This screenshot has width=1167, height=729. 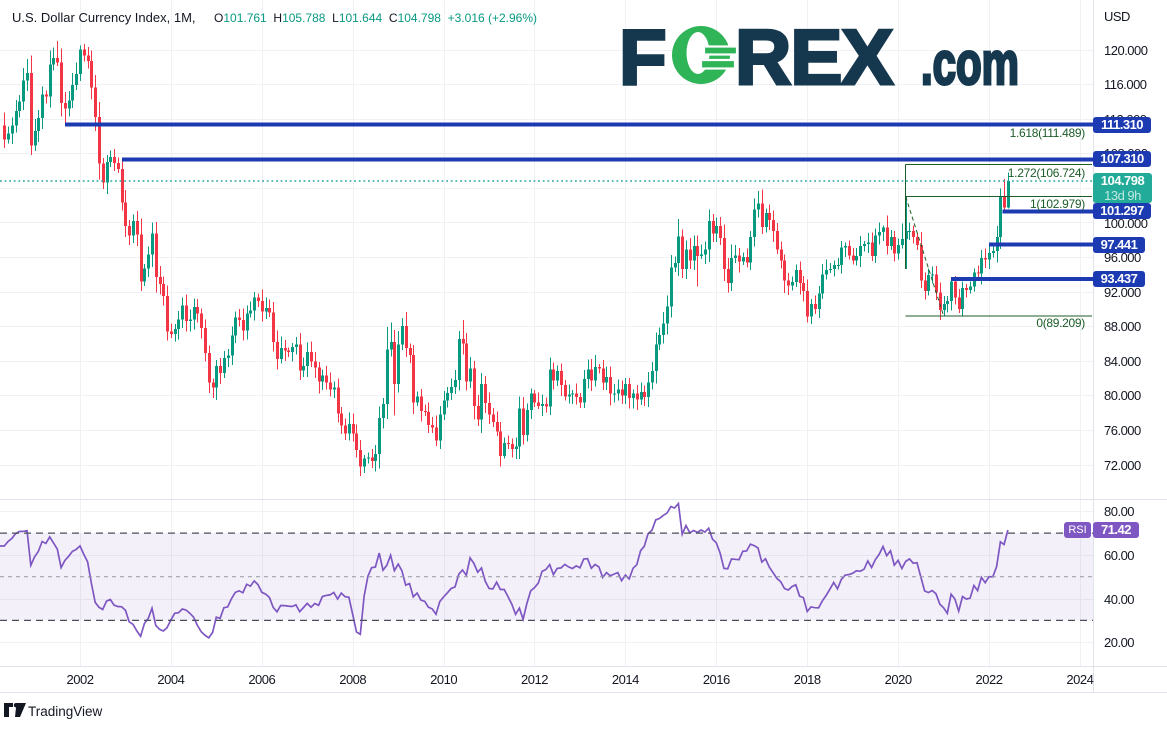 I want to click on svg-text: .com, so click(x=970, y=61).